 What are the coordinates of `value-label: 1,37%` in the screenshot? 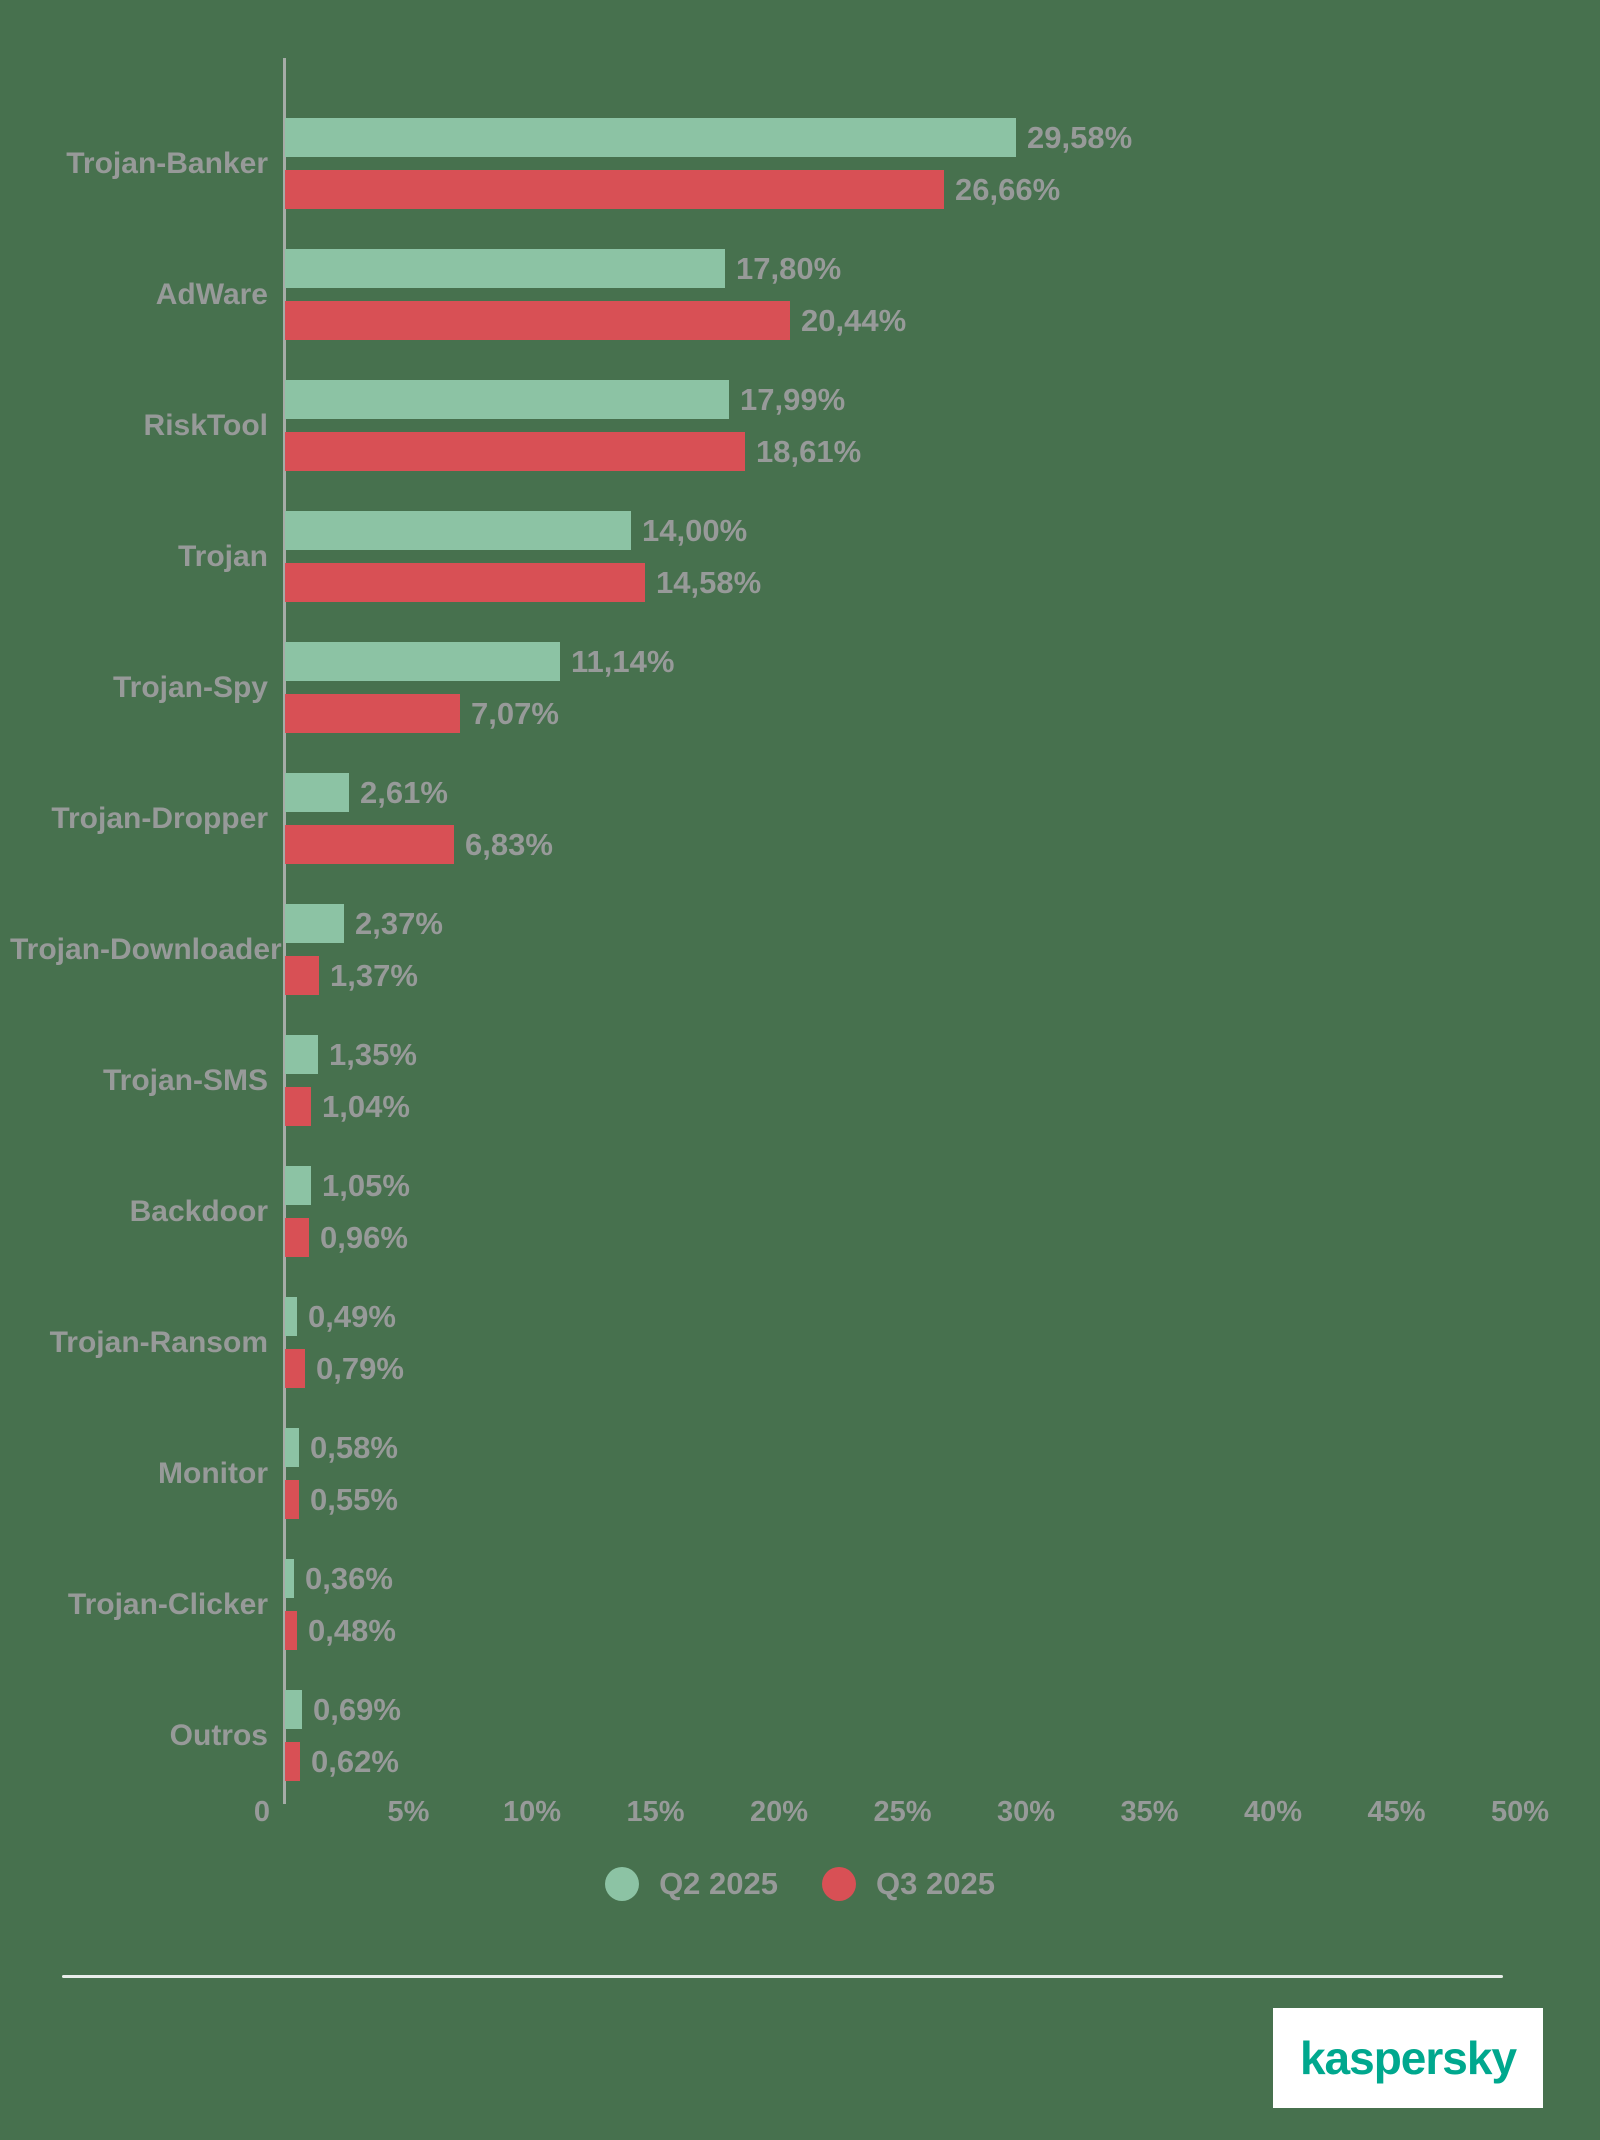 It's located at (374, 975).